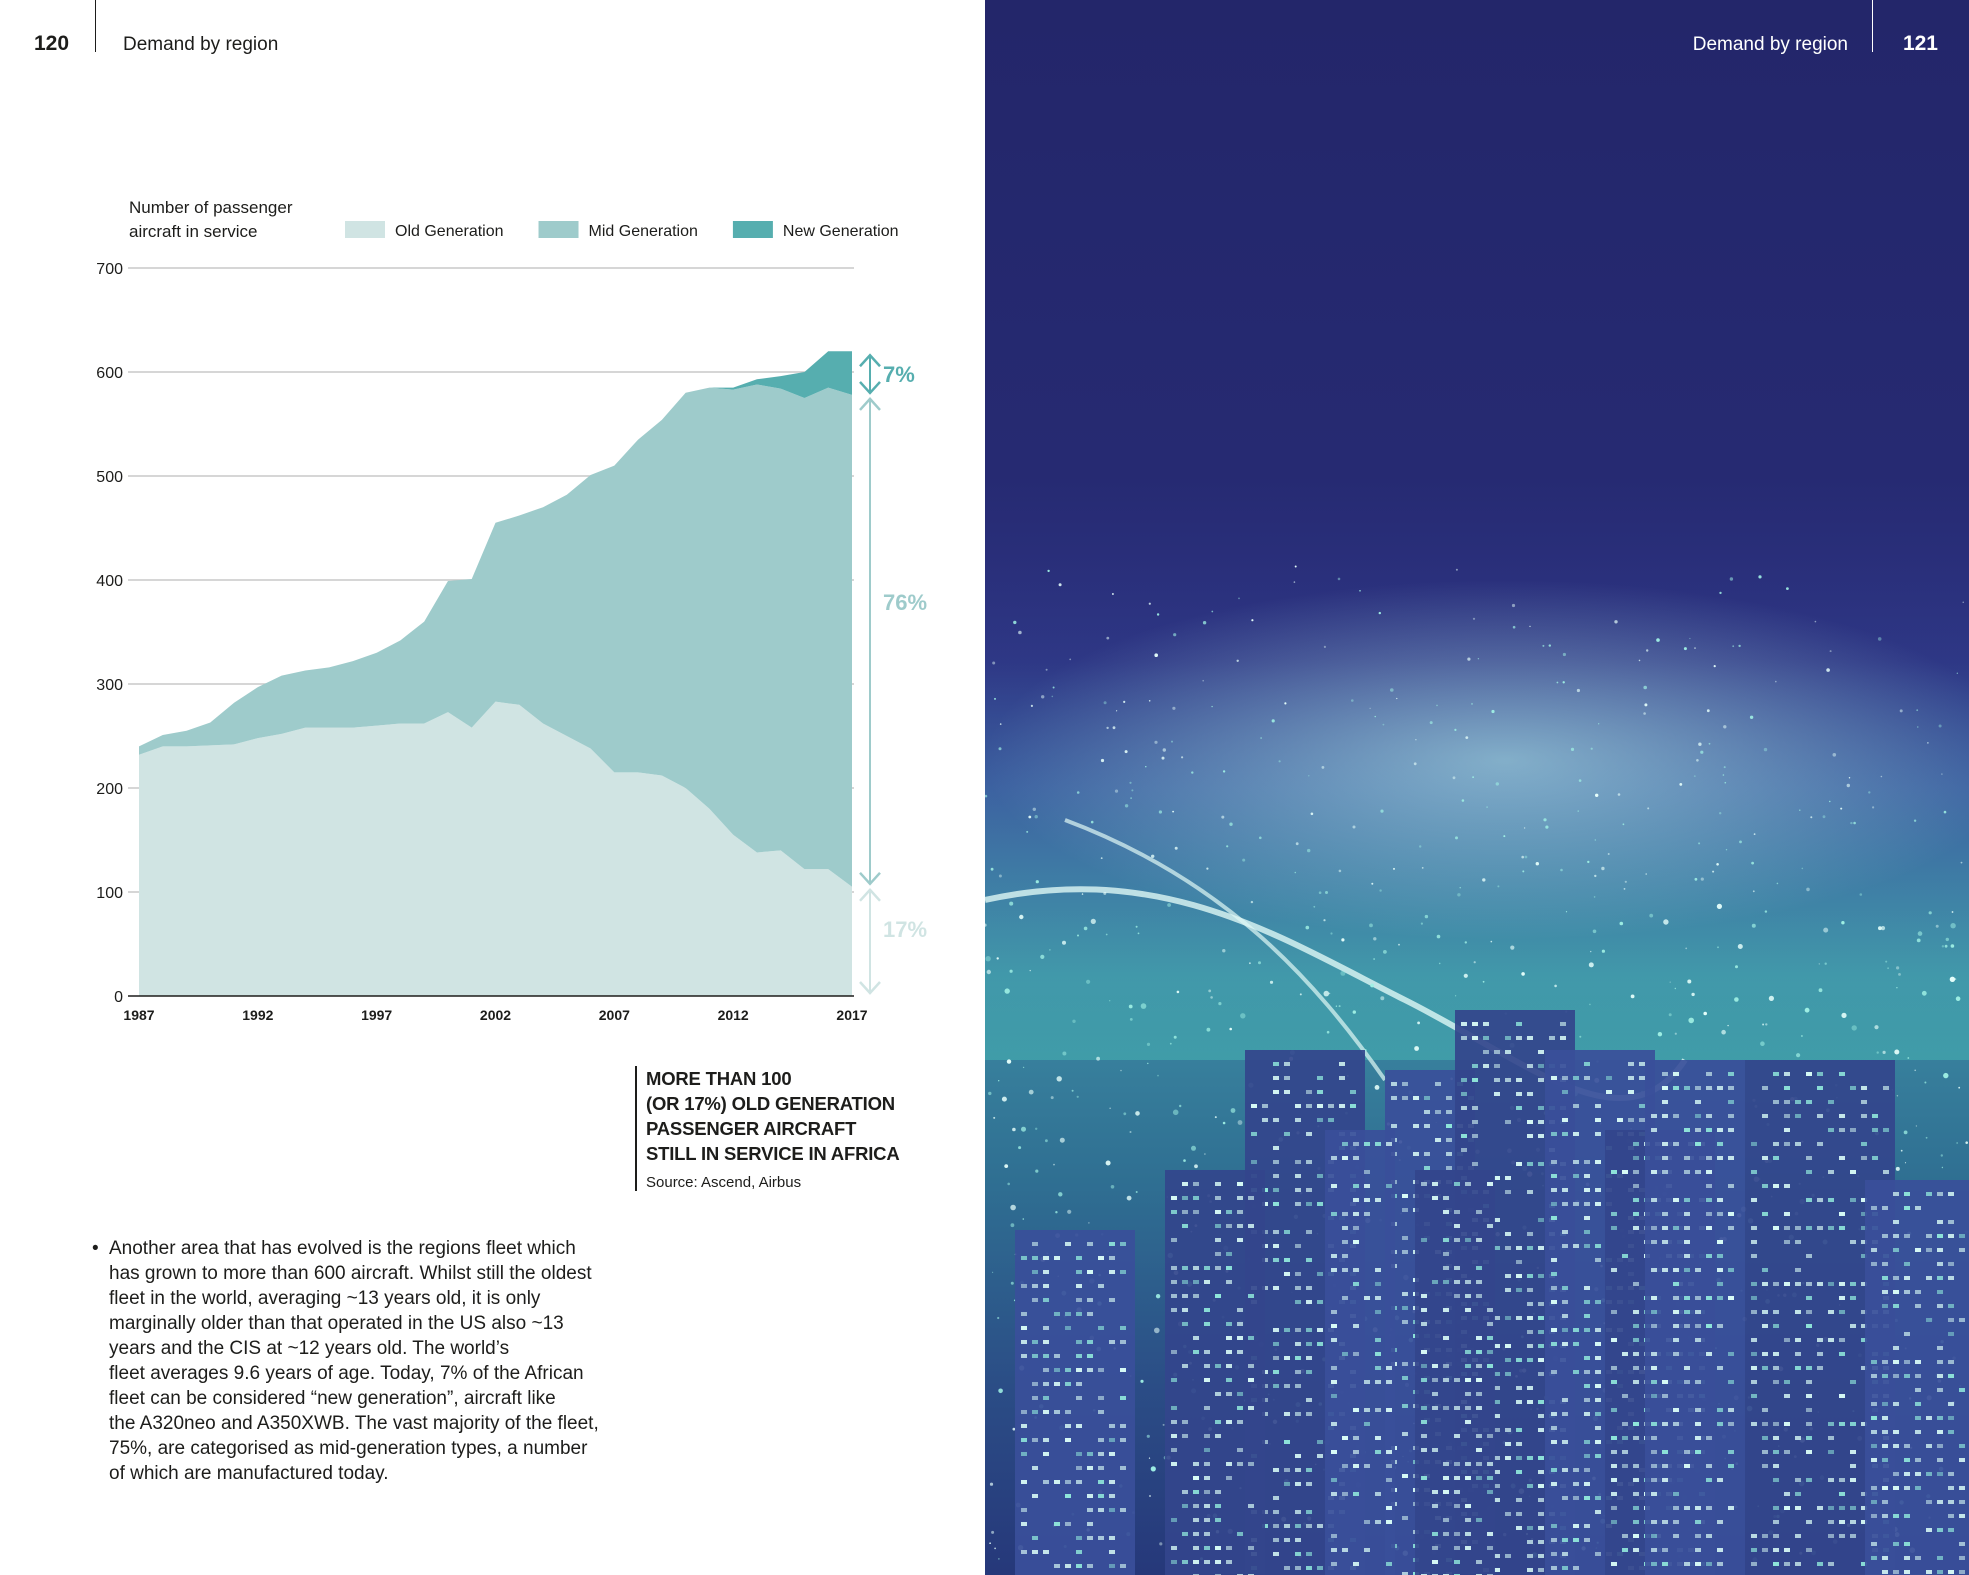 Image resolution: width=1969 pixels, height=1575 pixels. What do you see at coordinates (95, 26) in the screenshot?
I see `header-divider-left` at bounding box center [95, 26].